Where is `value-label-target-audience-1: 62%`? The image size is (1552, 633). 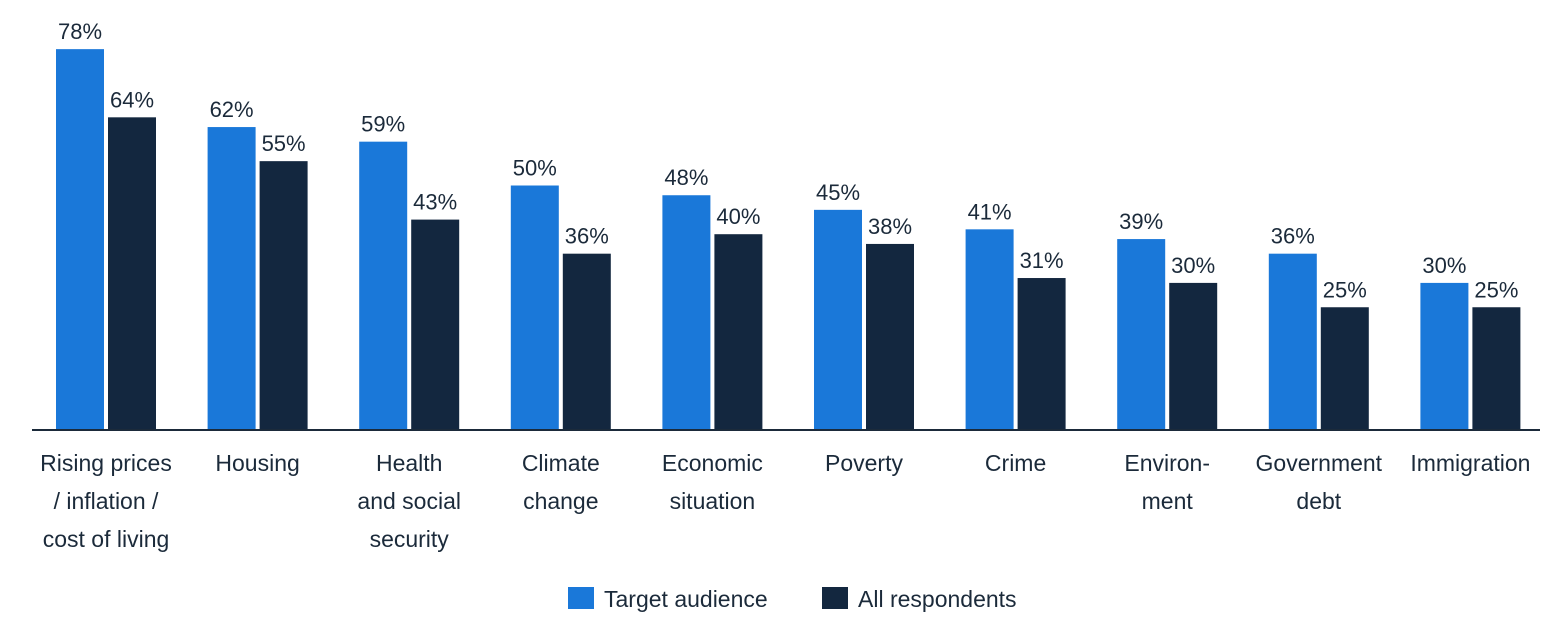
value-label-target-audience-1: 62% is located at coordinates (232, 109).